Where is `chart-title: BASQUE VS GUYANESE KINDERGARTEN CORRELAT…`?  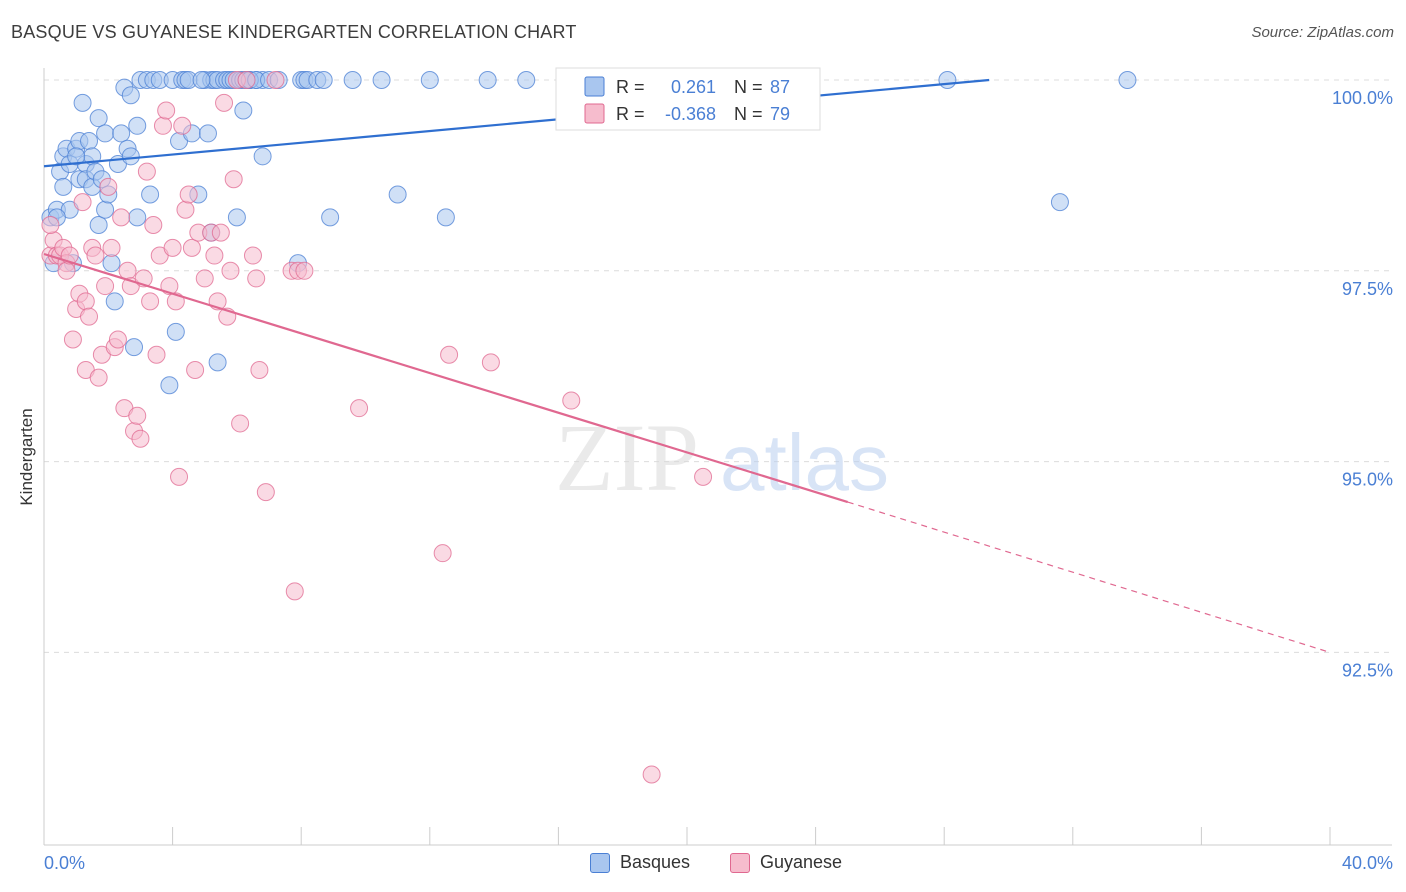
chart-title: BASQUE VS GUYANESE KINDERGARTEN CORRELAT… is located at coordinates (294, 32).